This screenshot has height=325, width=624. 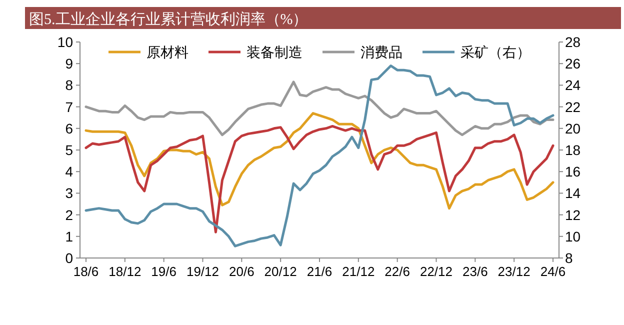 What do you see at coordinates (69, 214) in the screenshot?
I see `y-tick-label: 2` at bounding box center [69, 214].